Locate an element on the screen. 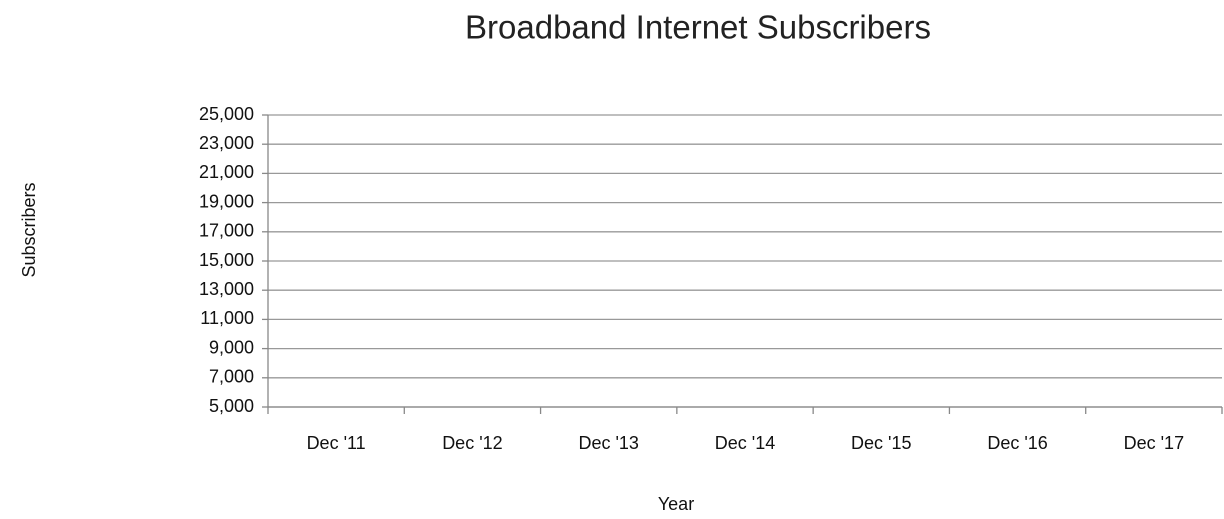  x-tick-label: Dec '11 is located at coordinates (336, 443).